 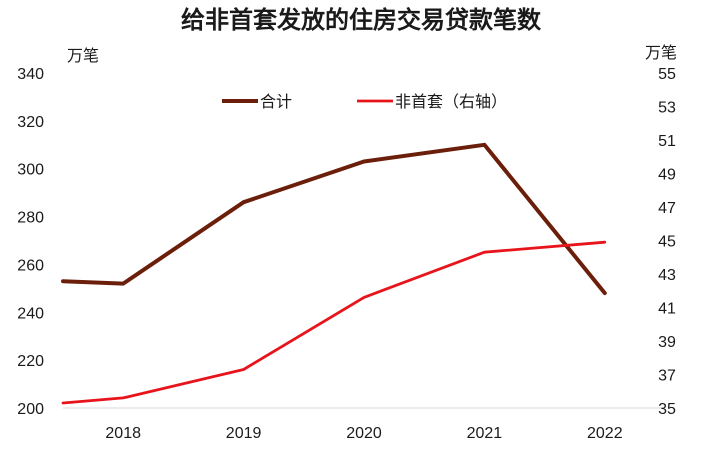 I want to click on x-tick-label: 2020, so click(x=364, y=433).